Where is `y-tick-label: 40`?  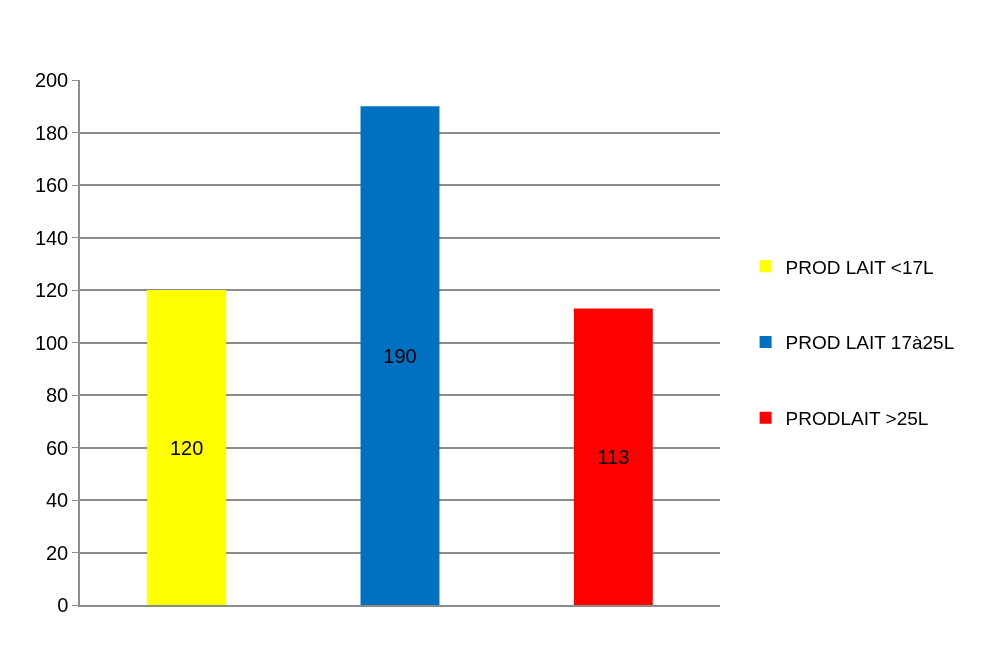 y-tick-label: 40 is located at coordinates (57, 500).